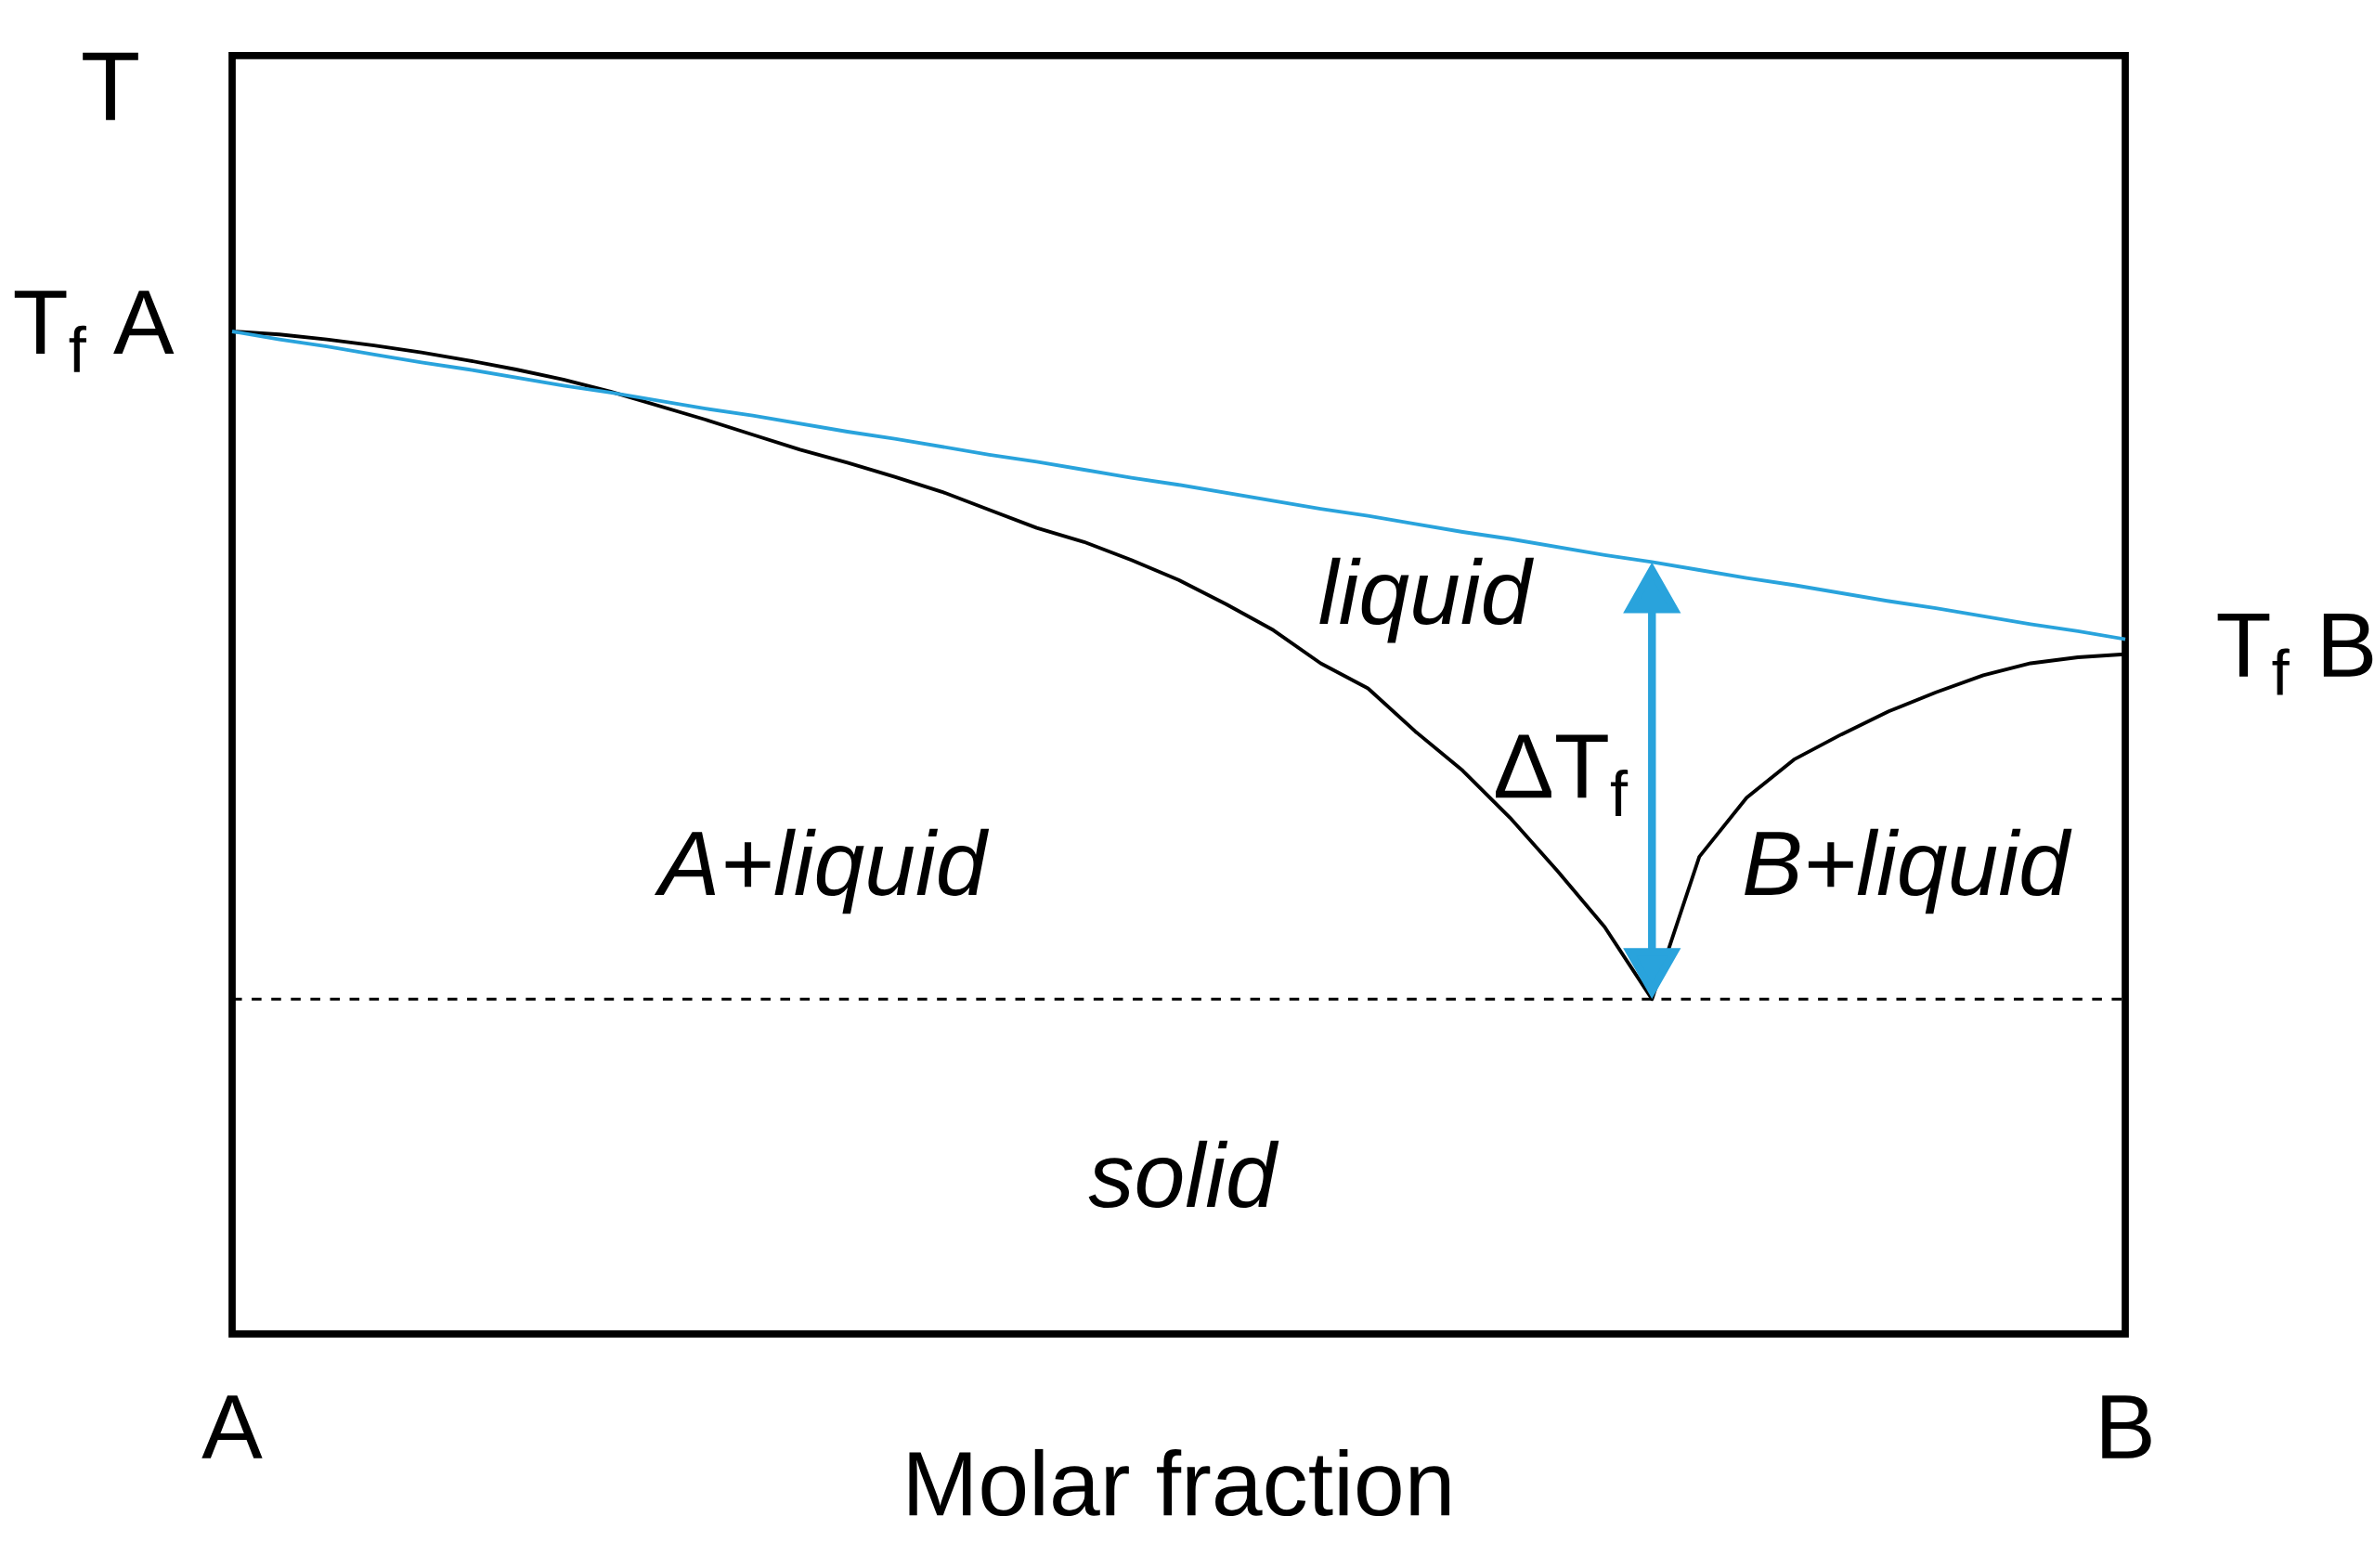  What do you see at coordinates (94, 331) in the screenshot?
I see `annotation: T$_{f}$ A` at bounding box center [94, 331].